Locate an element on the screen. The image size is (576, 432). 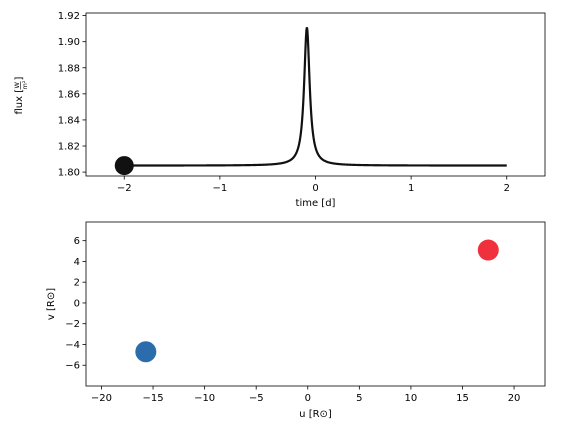
lc-y-tick-label: 1.80 is located at coordinates (69, 173).